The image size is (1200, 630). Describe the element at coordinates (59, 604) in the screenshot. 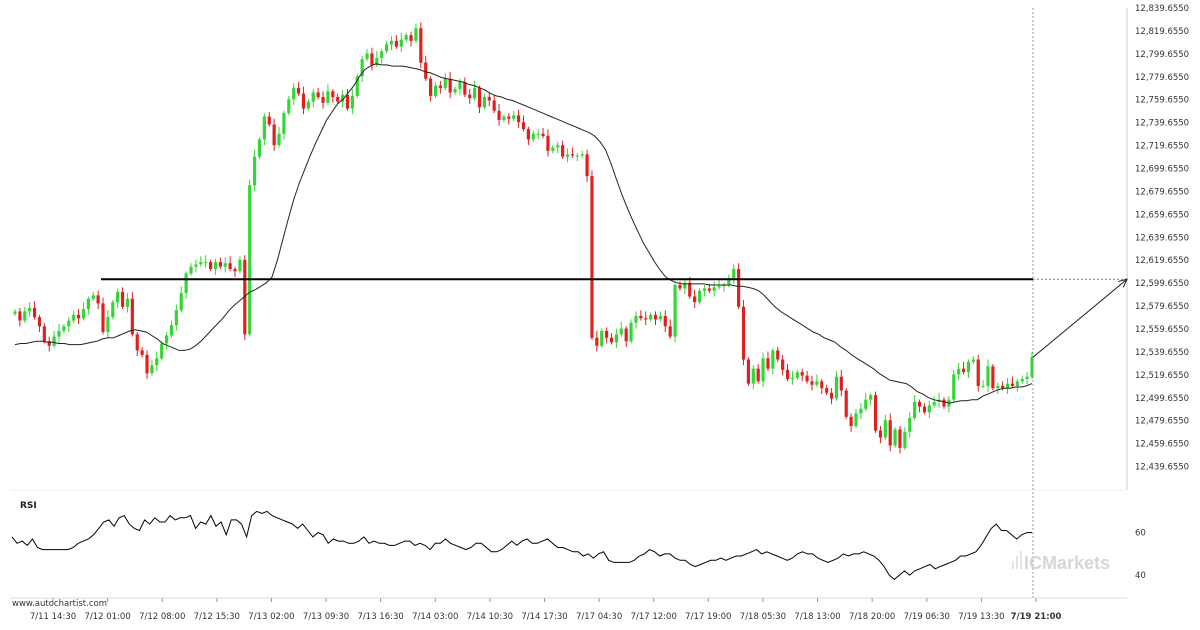

I see `autochartist-watermark: www.autochartist.com` at that location.